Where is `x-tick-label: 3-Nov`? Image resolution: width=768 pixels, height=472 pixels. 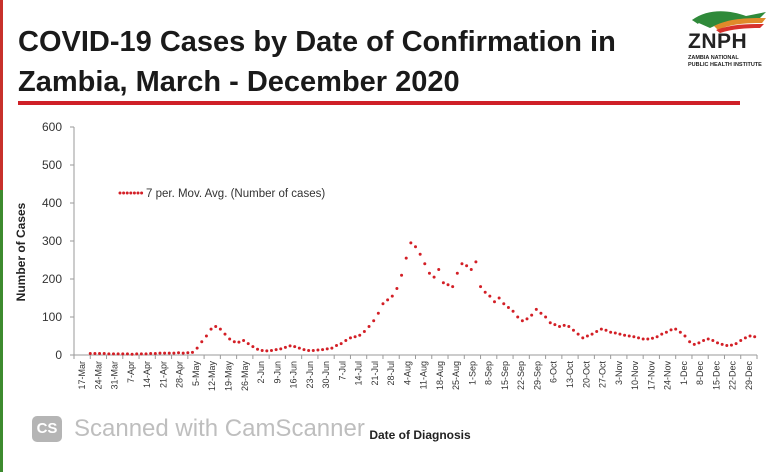 x-tick-label: 3-Nov is located at coordinates (619, 373).